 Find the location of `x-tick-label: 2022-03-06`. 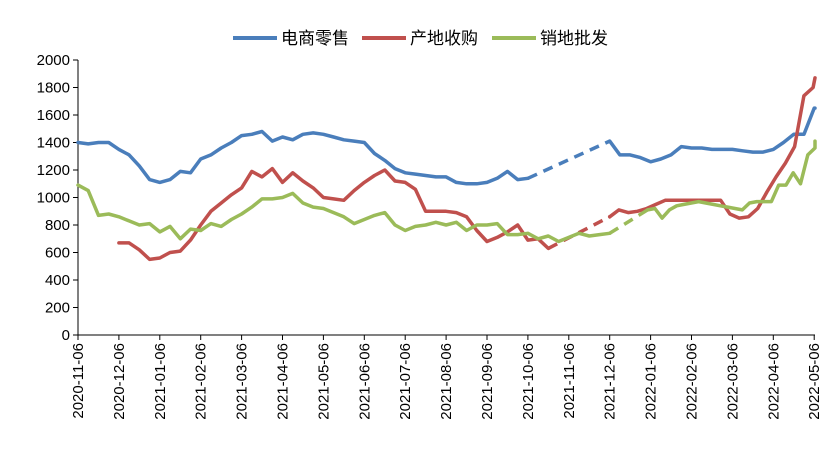

x-tick-label: 2022-03-06 is located at coordinates (732, 381).